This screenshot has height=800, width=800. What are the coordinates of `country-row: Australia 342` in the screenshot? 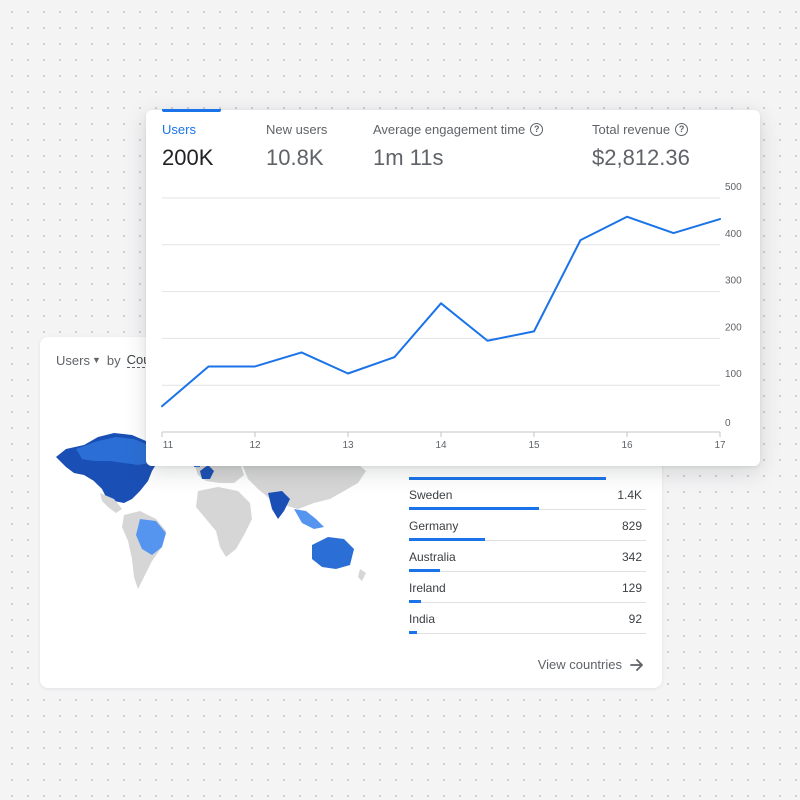 It's located at (527, 556).